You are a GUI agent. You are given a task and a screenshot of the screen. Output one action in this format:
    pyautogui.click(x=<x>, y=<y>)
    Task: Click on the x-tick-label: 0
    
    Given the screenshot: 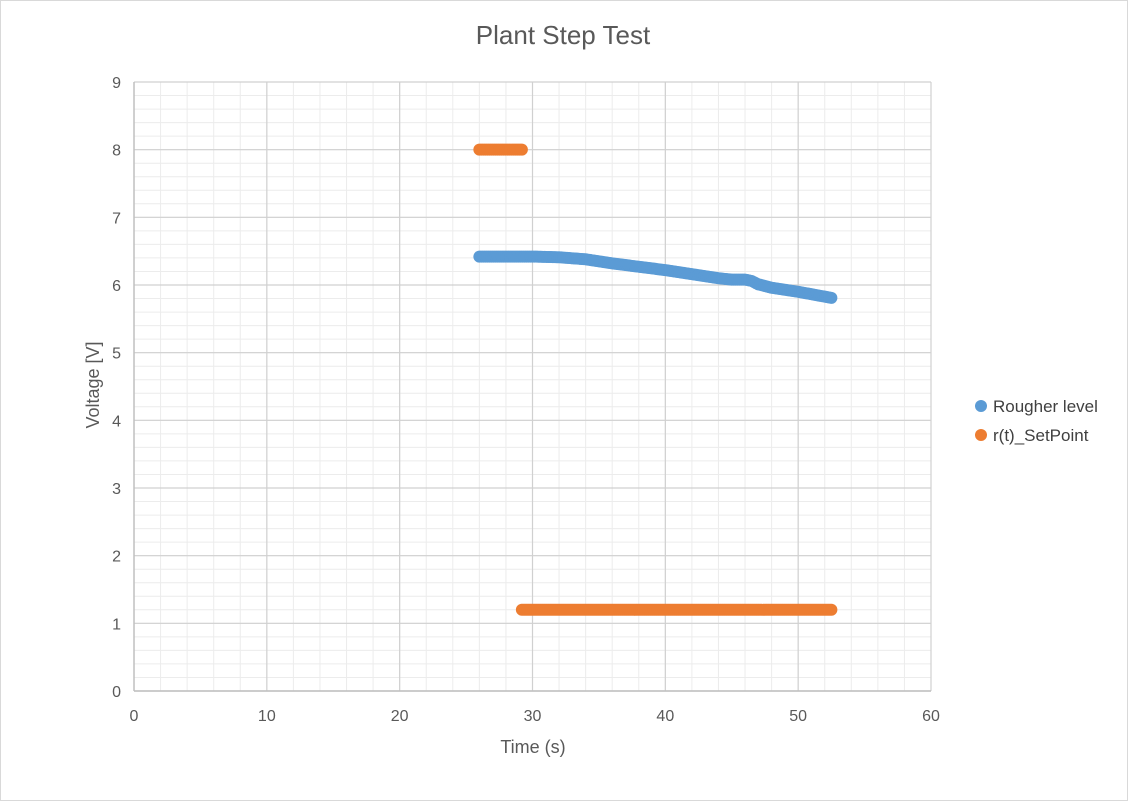 What is the action you would take?
    pyautogui.click(x=134, y=716)
    